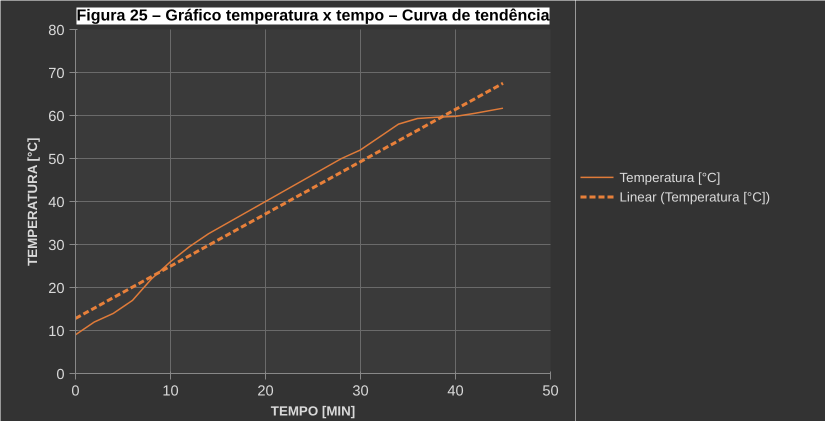  I want to click on y-tick-label: 70, so click(56, 74).